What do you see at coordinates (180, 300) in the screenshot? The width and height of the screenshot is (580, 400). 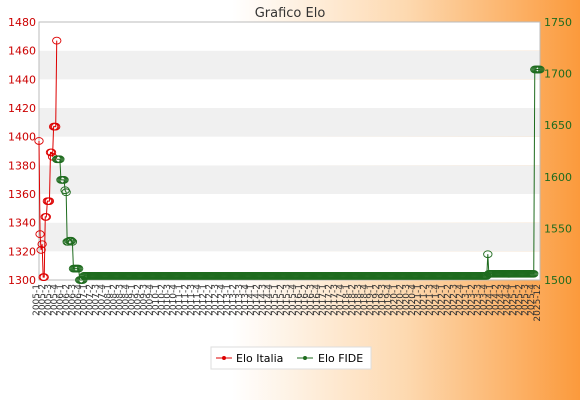 I see `x-tick-label: 2011-1` at bounding box center [180, 300].